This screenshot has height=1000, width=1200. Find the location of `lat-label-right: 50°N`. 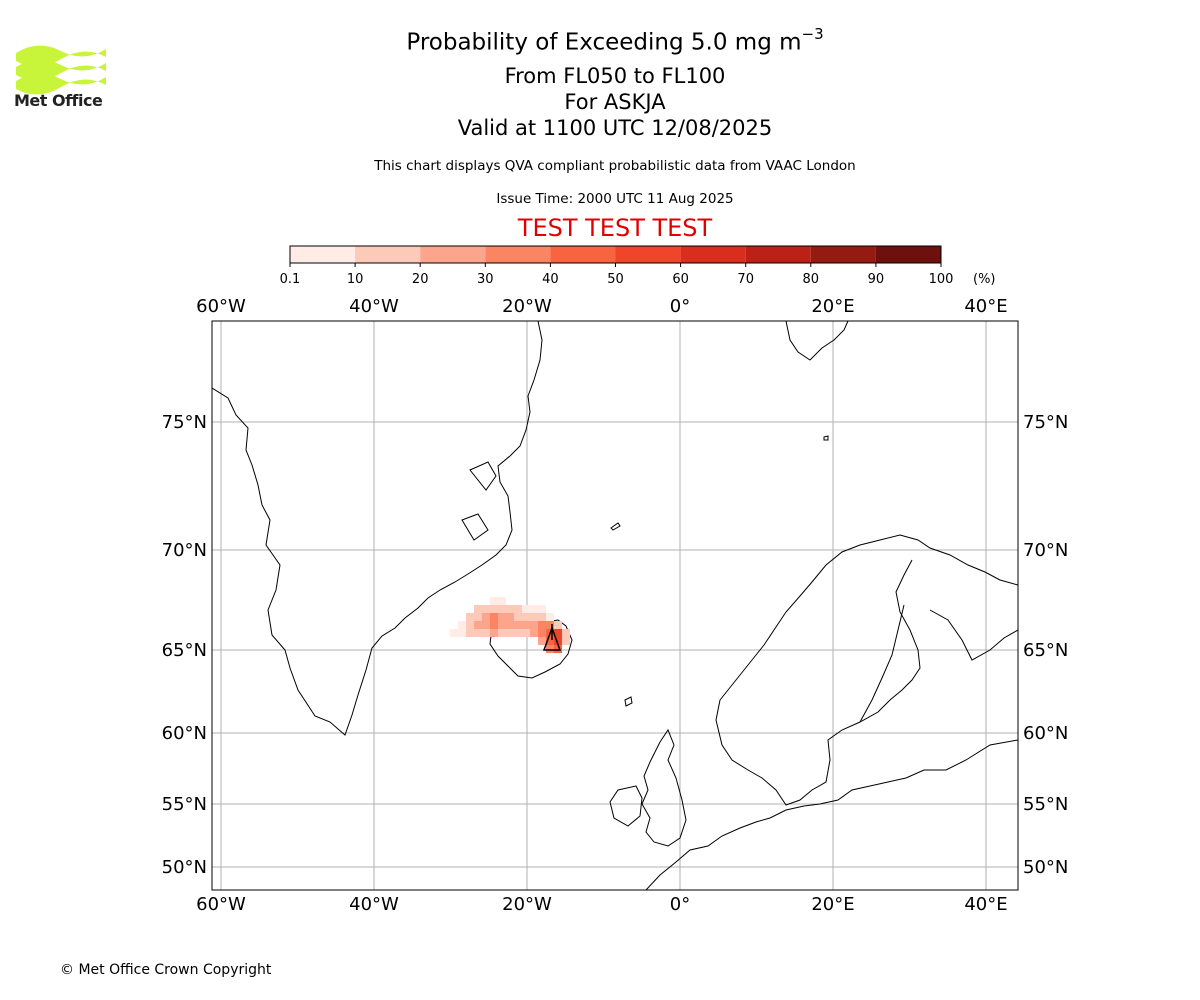

lat-label-right: 50°N is located at coordinates (1045, 867).